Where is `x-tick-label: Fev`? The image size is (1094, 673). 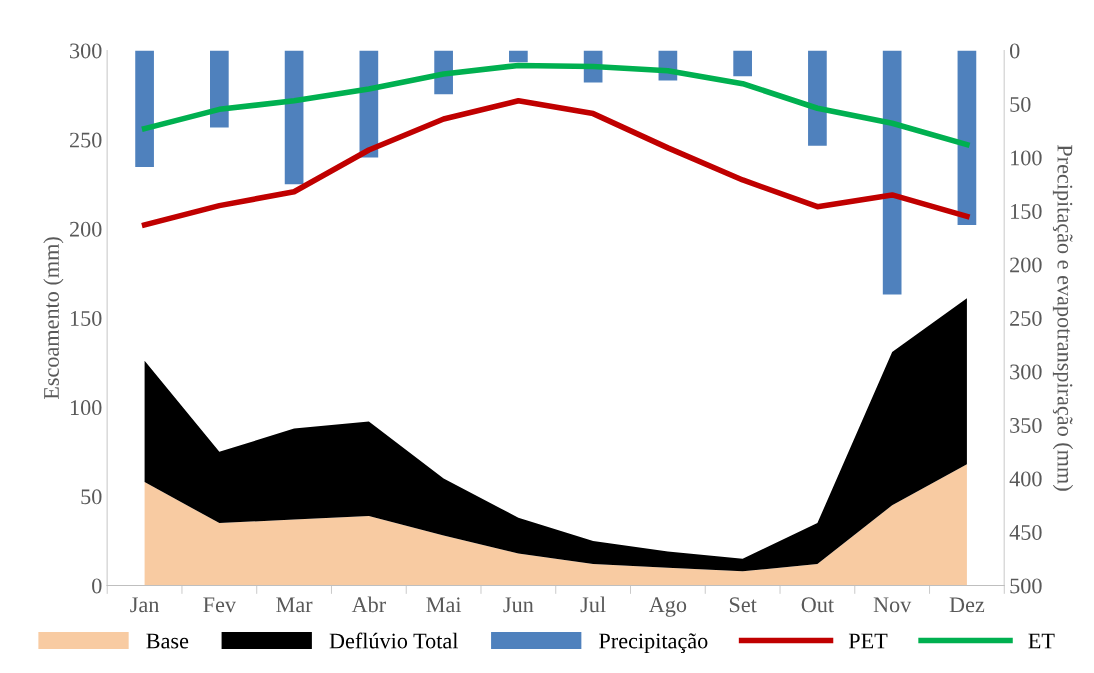
x-tick-label: Fev is located at coordinates (220, 605).